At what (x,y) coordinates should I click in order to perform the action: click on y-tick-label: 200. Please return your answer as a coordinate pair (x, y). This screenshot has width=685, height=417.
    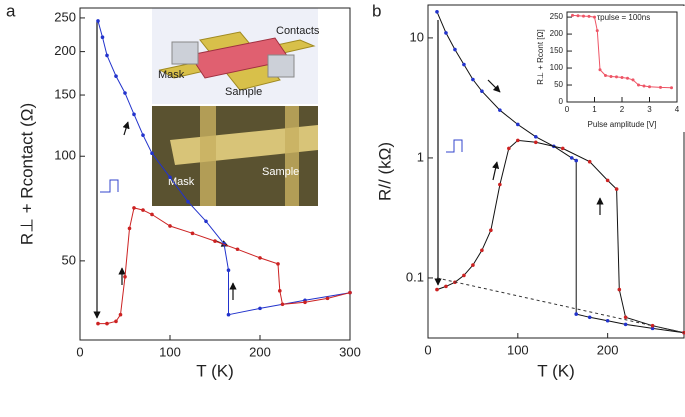
    Looking at the image, I should click on (65, 50).